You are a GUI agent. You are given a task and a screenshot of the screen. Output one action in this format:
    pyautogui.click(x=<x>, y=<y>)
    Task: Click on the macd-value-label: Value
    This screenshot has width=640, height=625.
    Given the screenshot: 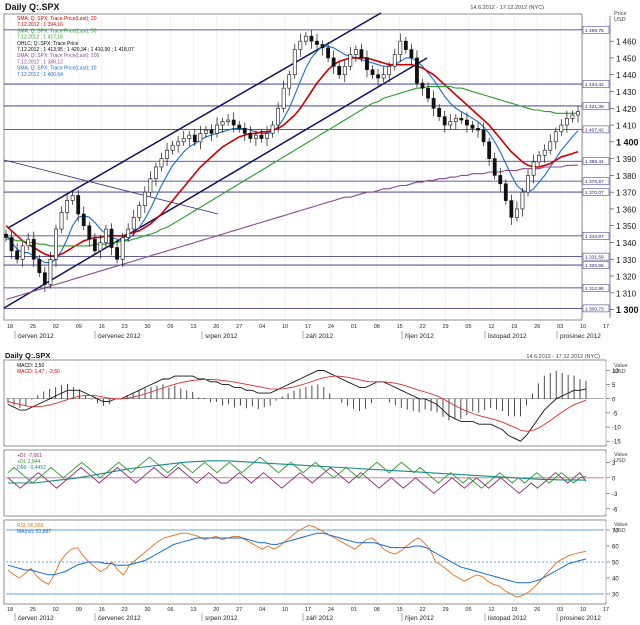 What is the action you would take?
    pyautogui.click(x=621, y=366)
    